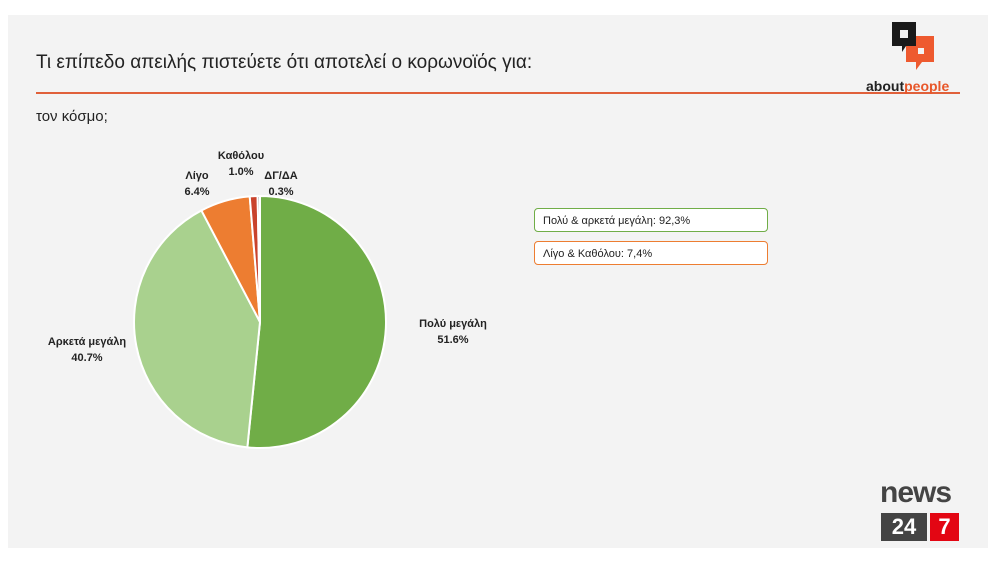 The height and width of the screenshot is (566, 996). Describe the element at coordinates (908, 86) in the screenshot. I see `aboutpeople-logo: aboutpeople` at that location.